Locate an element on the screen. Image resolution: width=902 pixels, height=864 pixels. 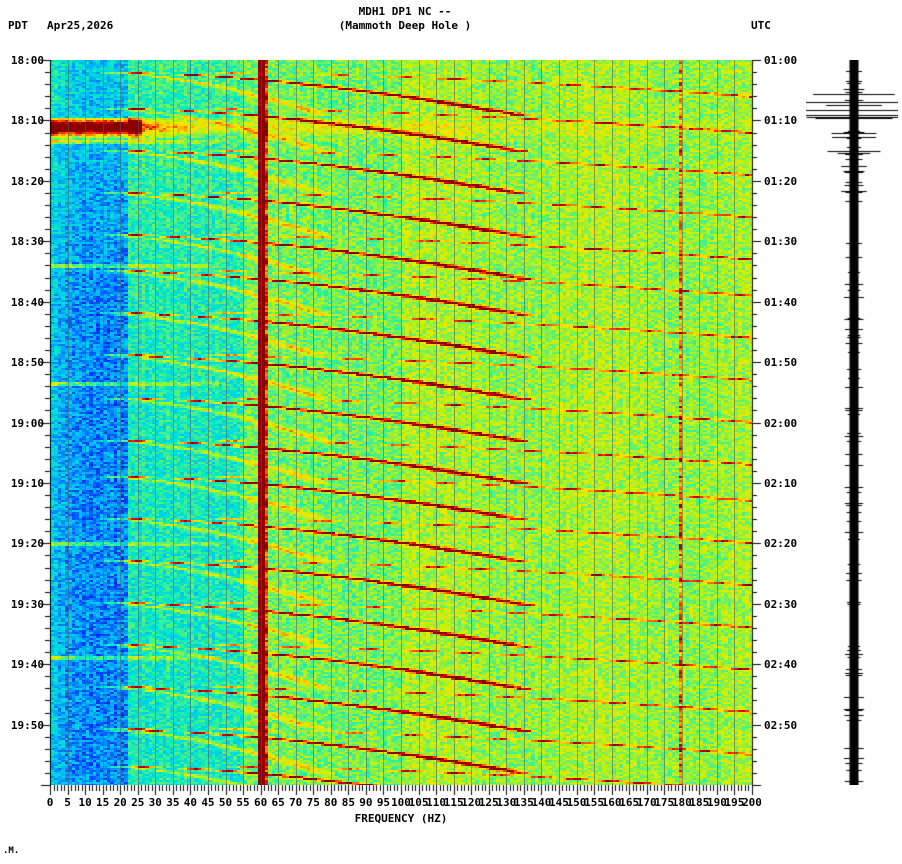
frequency-tick: 50 is located at coordinates (225, 802).